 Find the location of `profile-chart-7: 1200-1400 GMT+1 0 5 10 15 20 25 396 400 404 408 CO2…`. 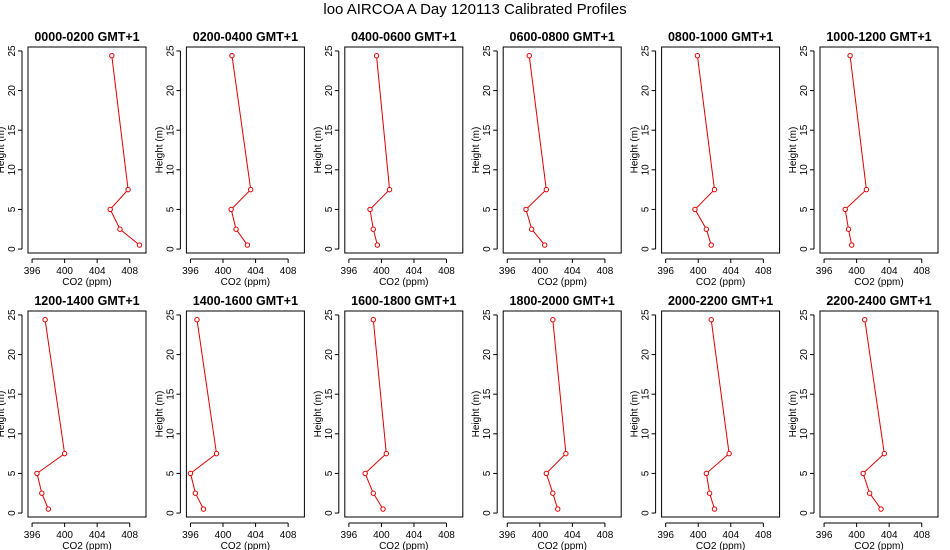

profile-chart-7: 1200-1400 GMT+1 0 5 10 15 20 25 396 400 404 408 CO2… is located at coordinates (73, 422).